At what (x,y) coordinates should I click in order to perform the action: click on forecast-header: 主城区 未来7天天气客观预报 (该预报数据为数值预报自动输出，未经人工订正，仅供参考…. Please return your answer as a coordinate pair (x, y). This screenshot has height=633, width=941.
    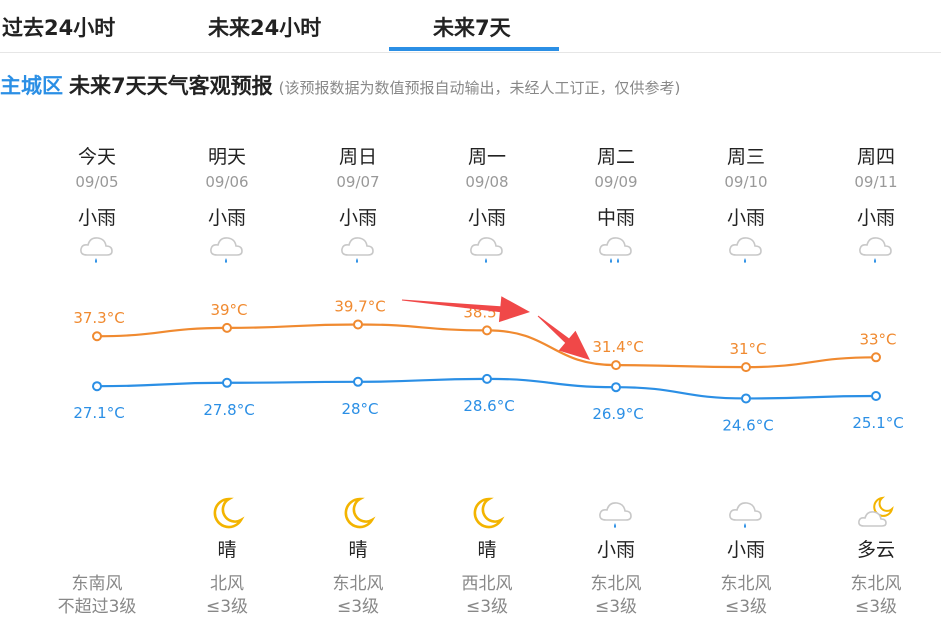
    Looking at the image, I should click on (340, 85).